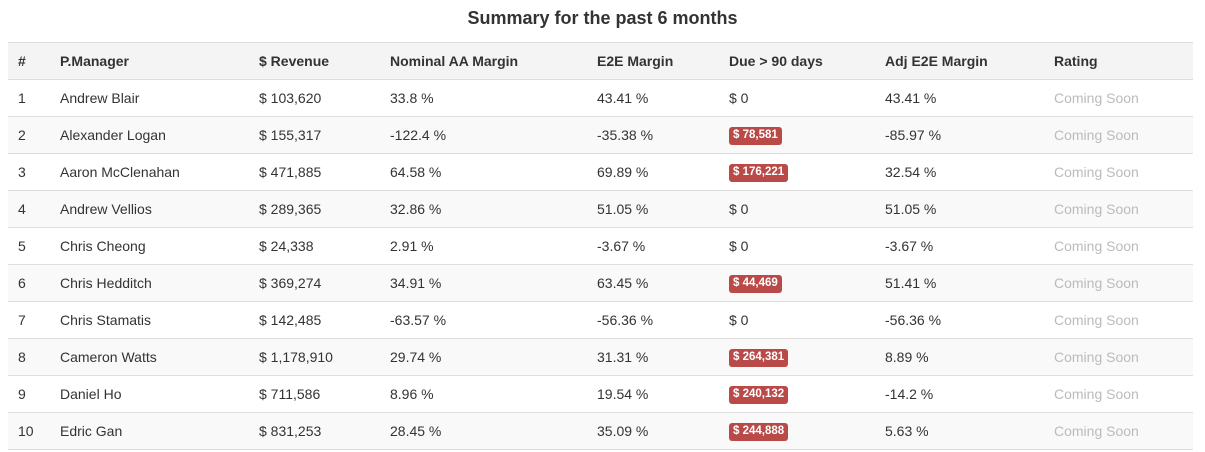 This screenshot has width=1205, height=452. What do you see at coordinates (759, 358) in the screenshot?
I see `overdue-badge: $ 264,381` at bounding box center [759, 358].